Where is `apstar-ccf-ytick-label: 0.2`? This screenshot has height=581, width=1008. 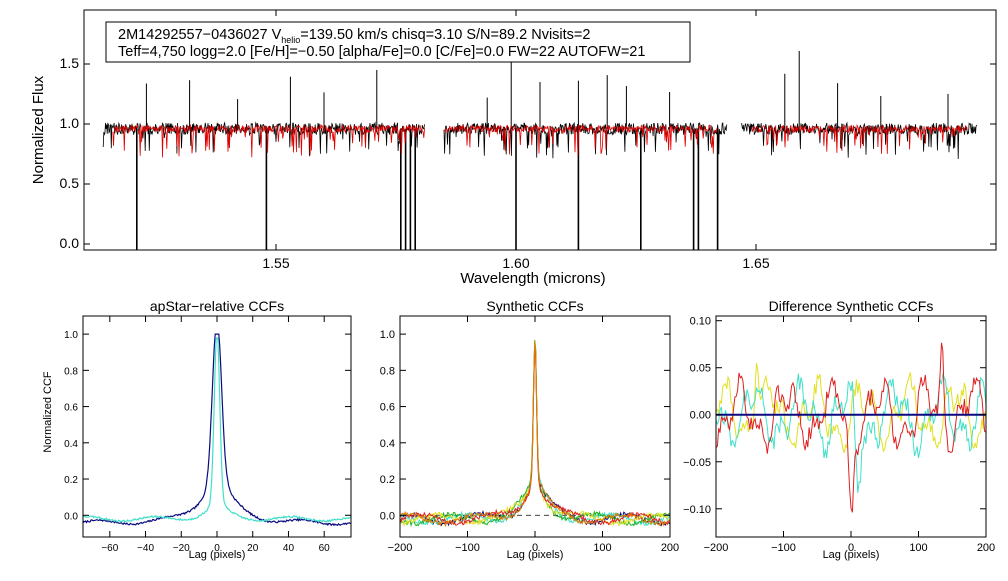
apstar-ccf-ytick-label: 0.2 is located at coordinates (71, 480).